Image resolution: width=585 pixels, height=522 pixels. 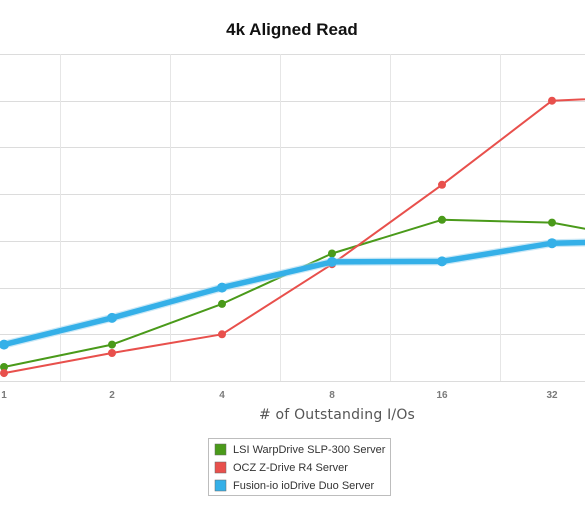 What do you see at coordinates (442, 395) in the screenshot?
I see `x-tick-label: 16` at bounding box center [442, 395].